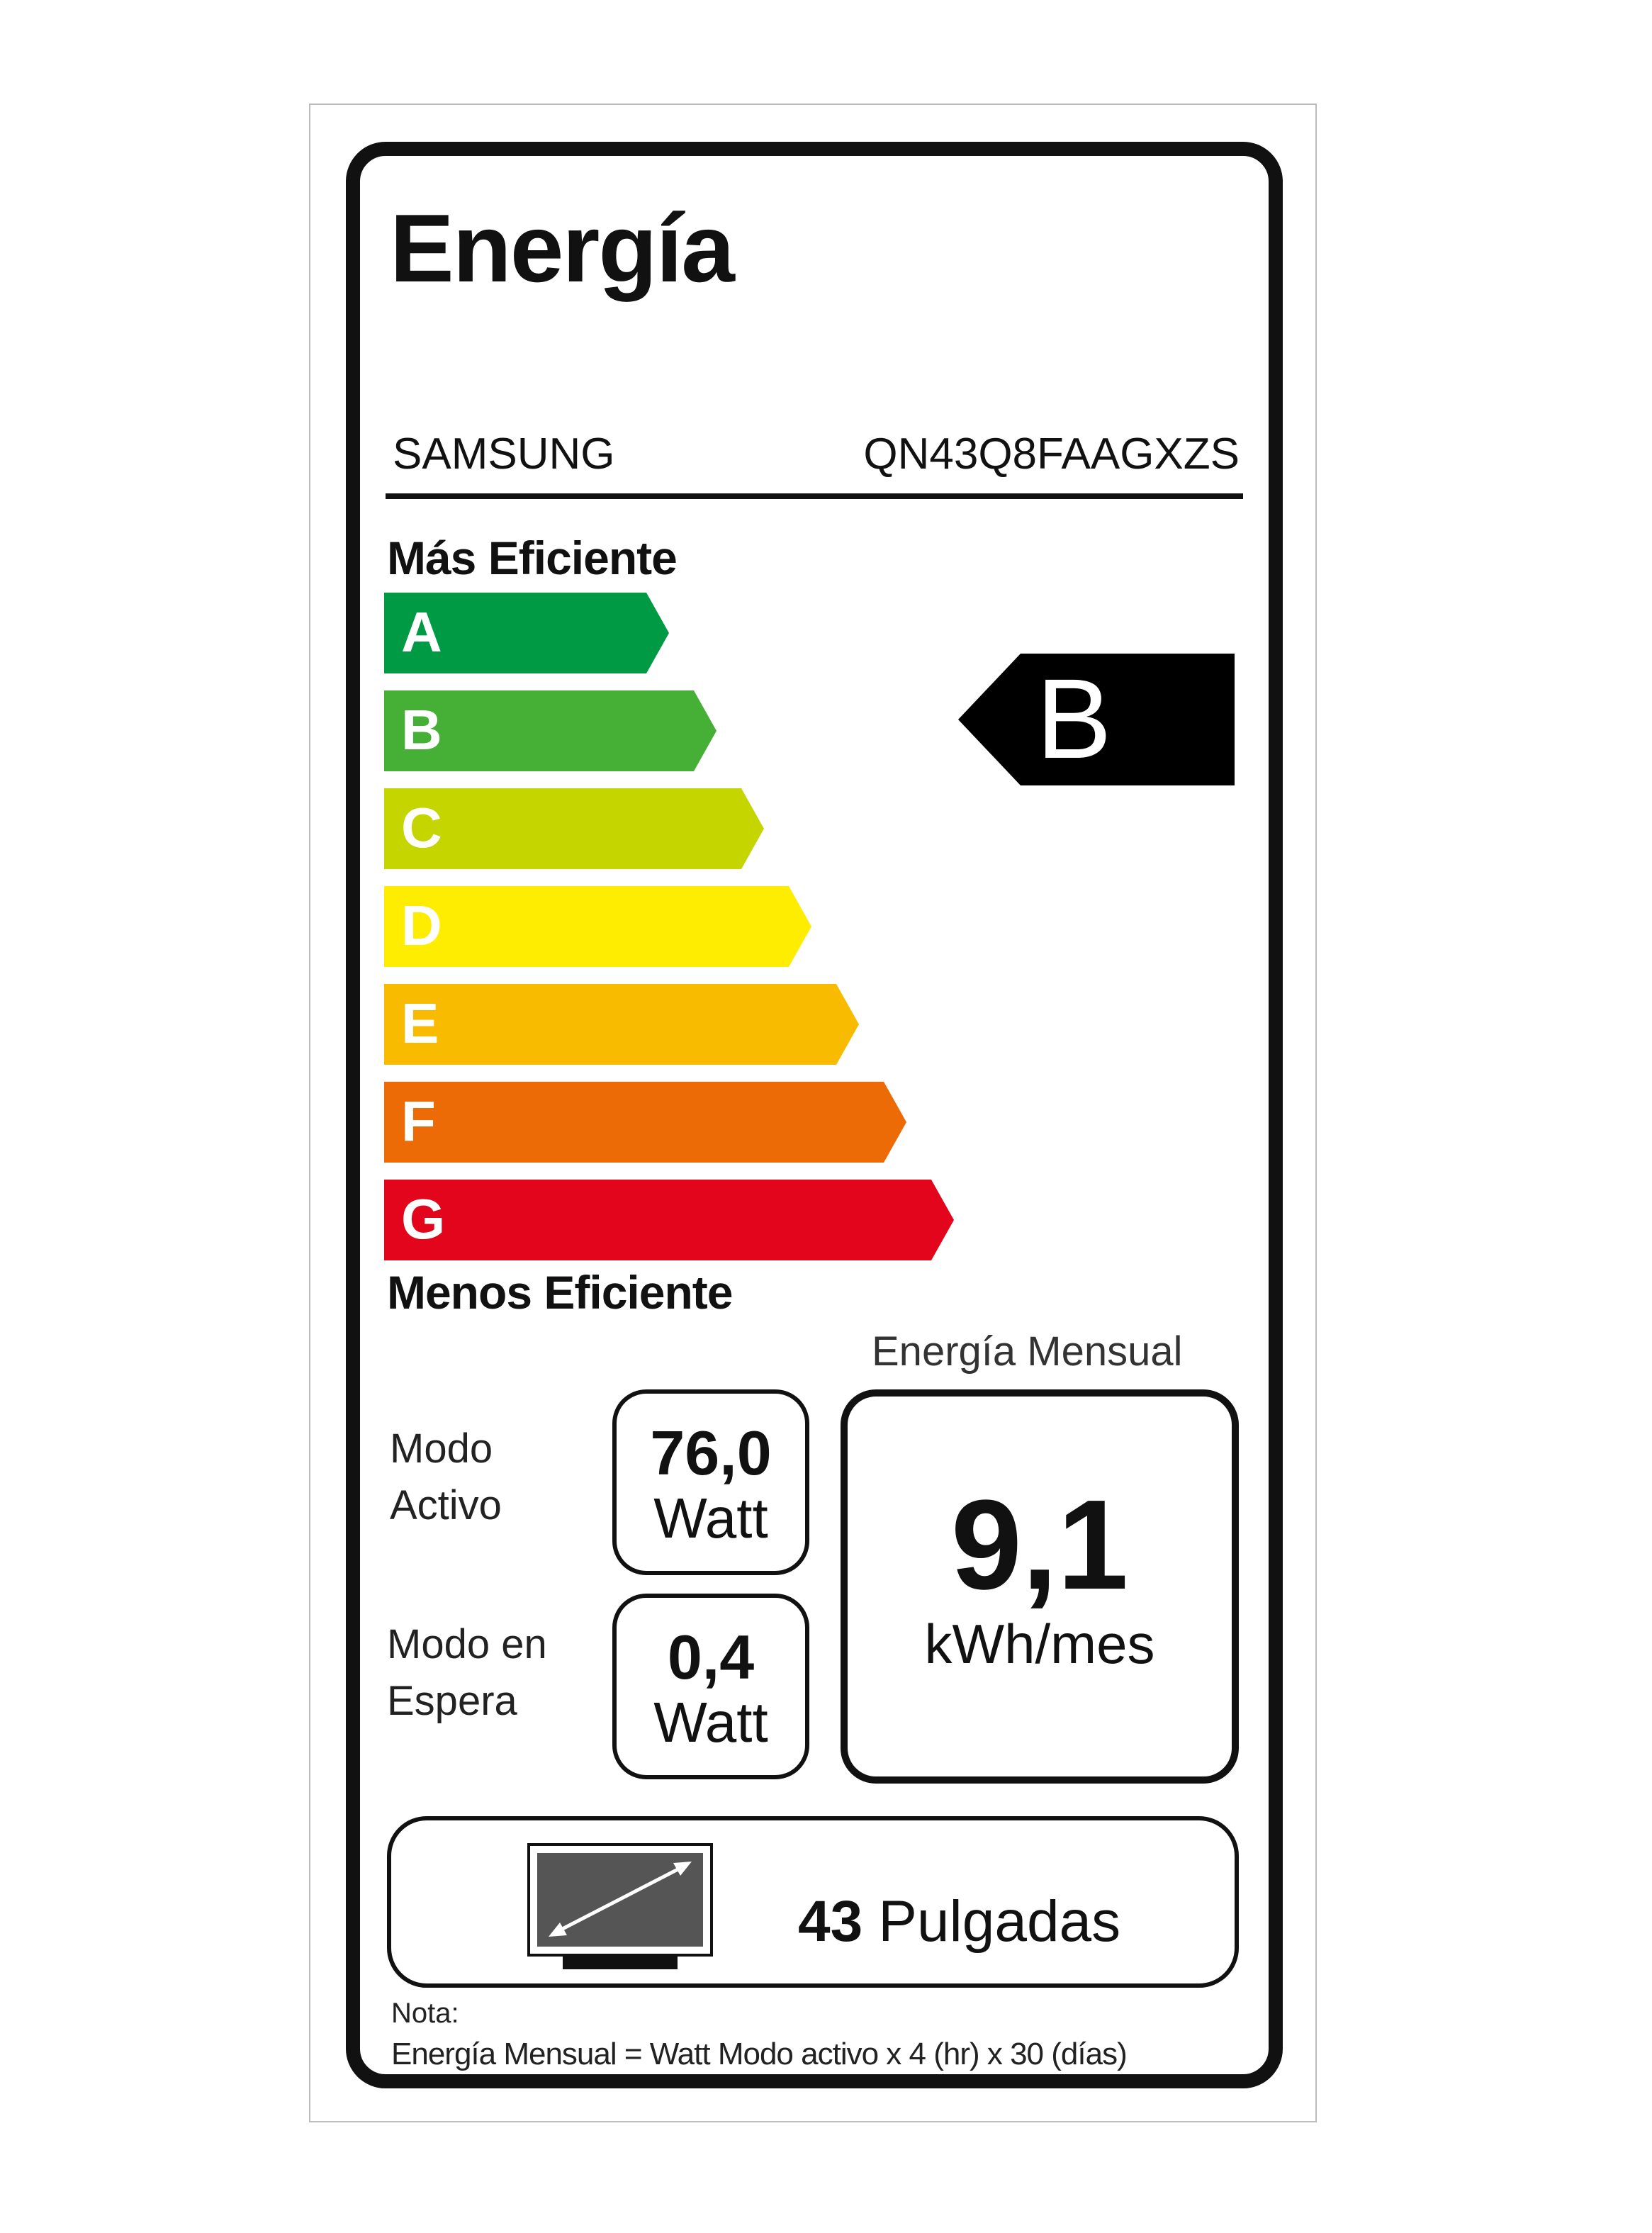 Image resolution: width=1652 pixels, height=2233 pixels. What do you see at coordinates (1039, 1644) in the screenshot?
I see `monthly-energy-unit: kWh/mes` at bounding box center [1039, 1644].